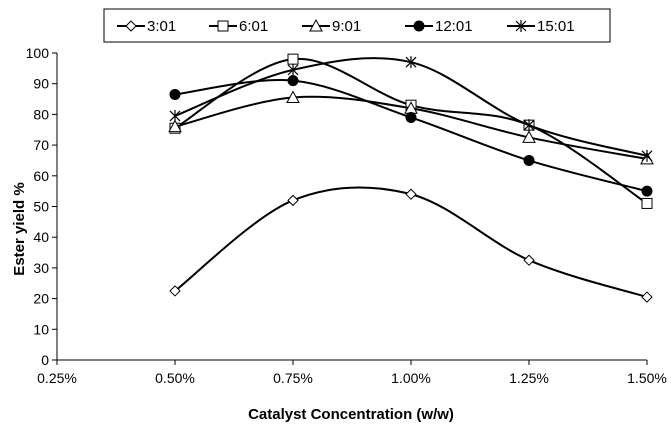 This screenshot has height=427, width=671. I want to click on legend-entry: 3:01, so click(146, 26).